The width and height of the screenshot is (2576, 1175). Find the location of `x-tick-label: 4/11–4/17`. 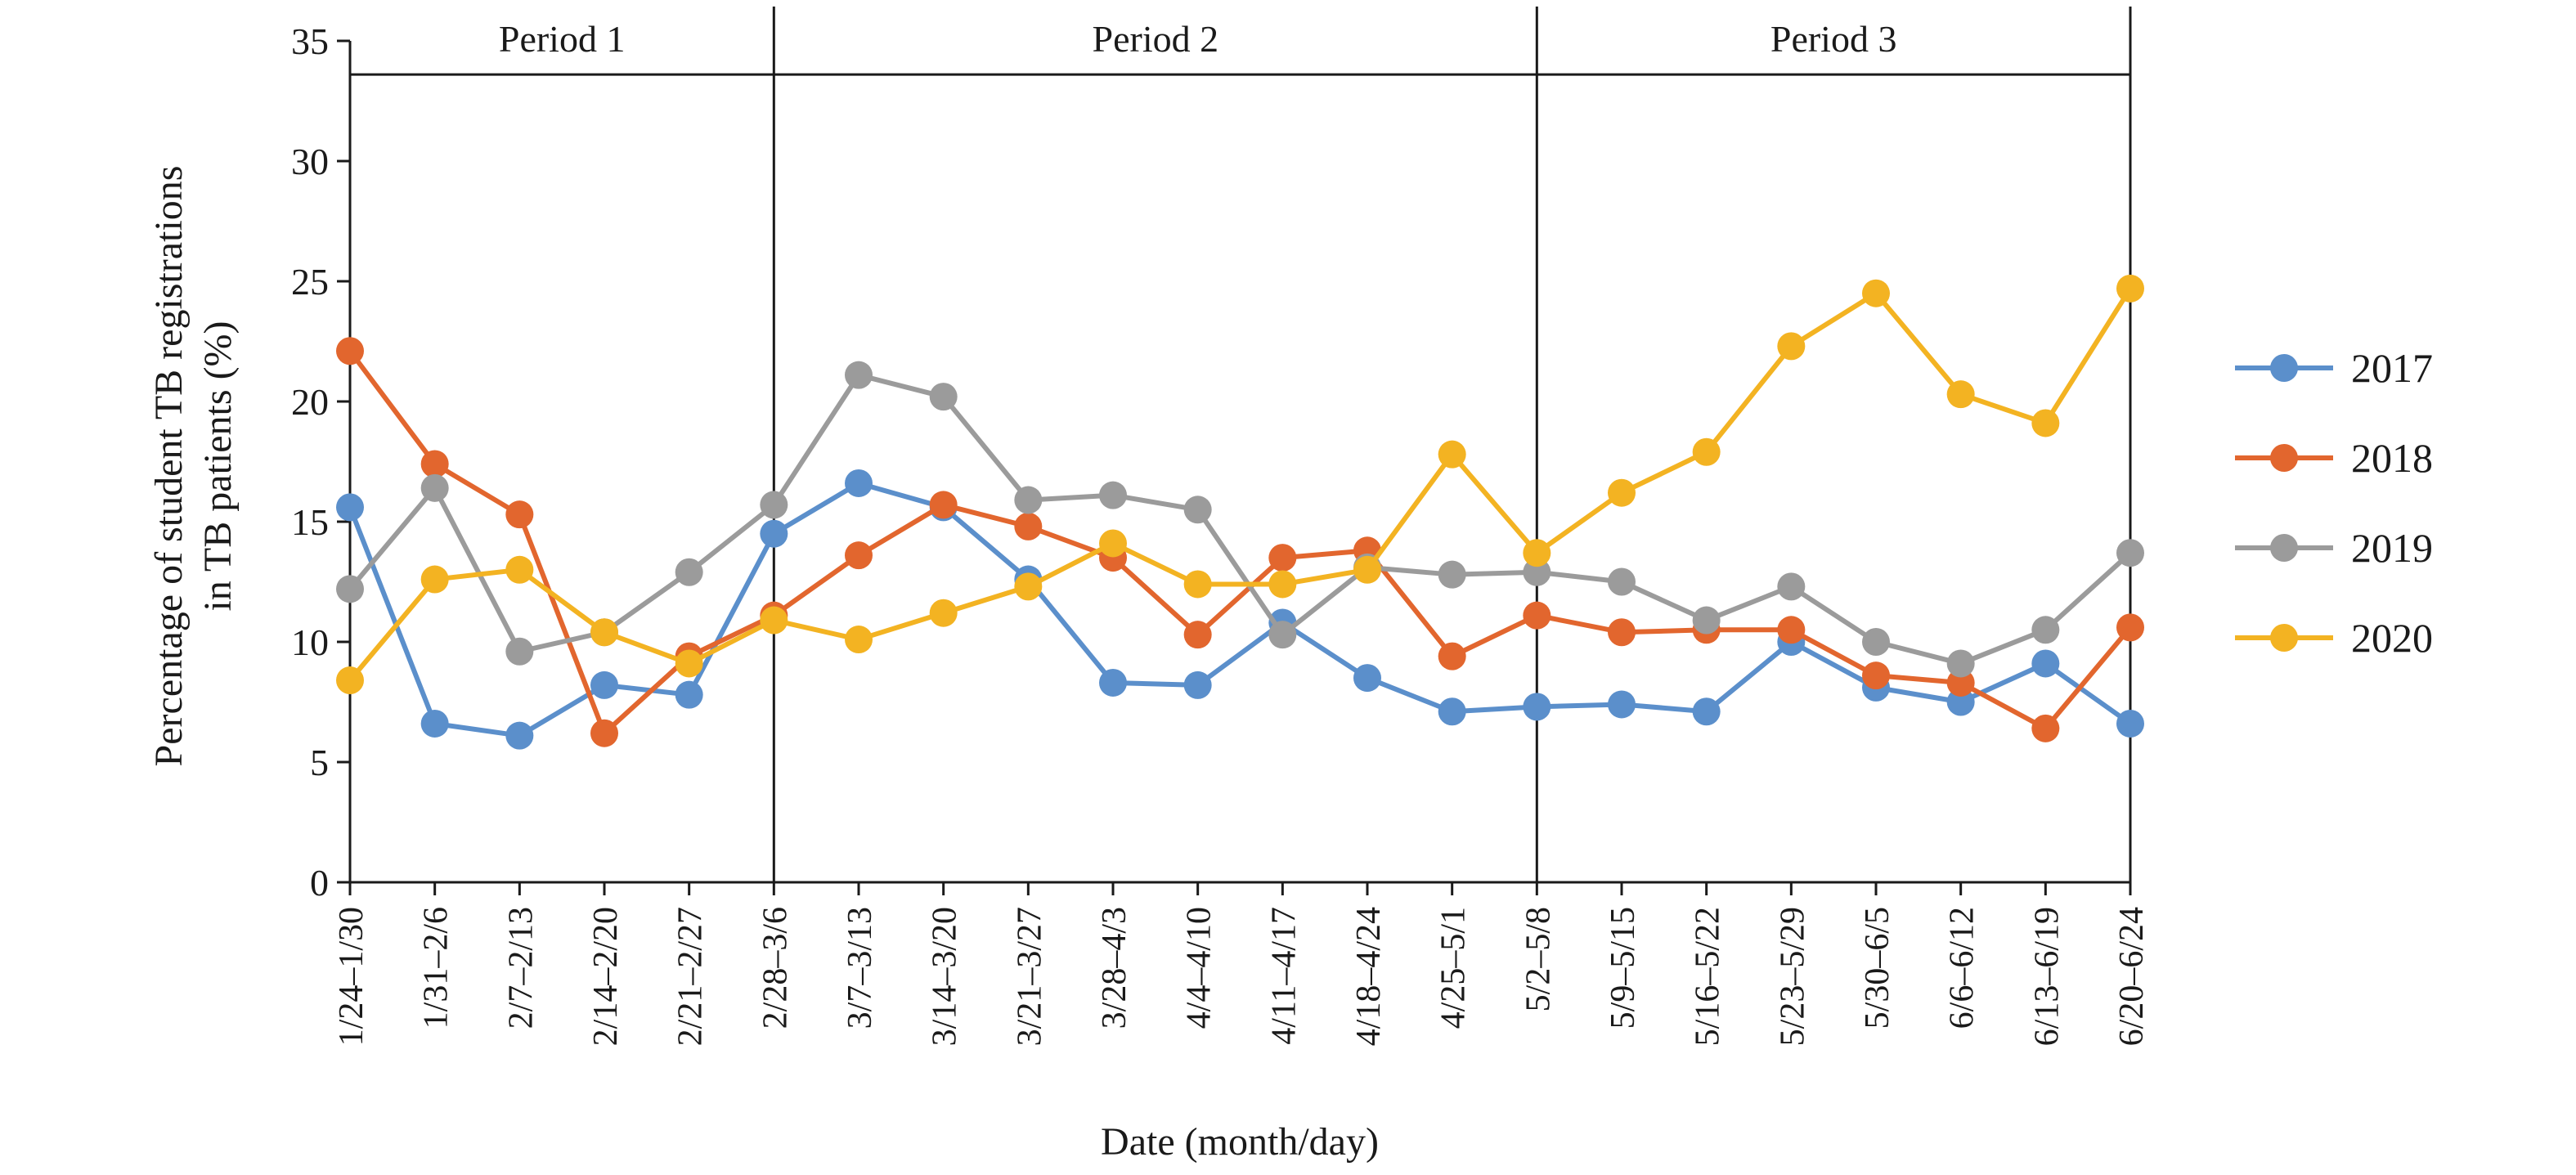

x-tick-label: 4/11–4/17 is located at coordinates (1284, 976).